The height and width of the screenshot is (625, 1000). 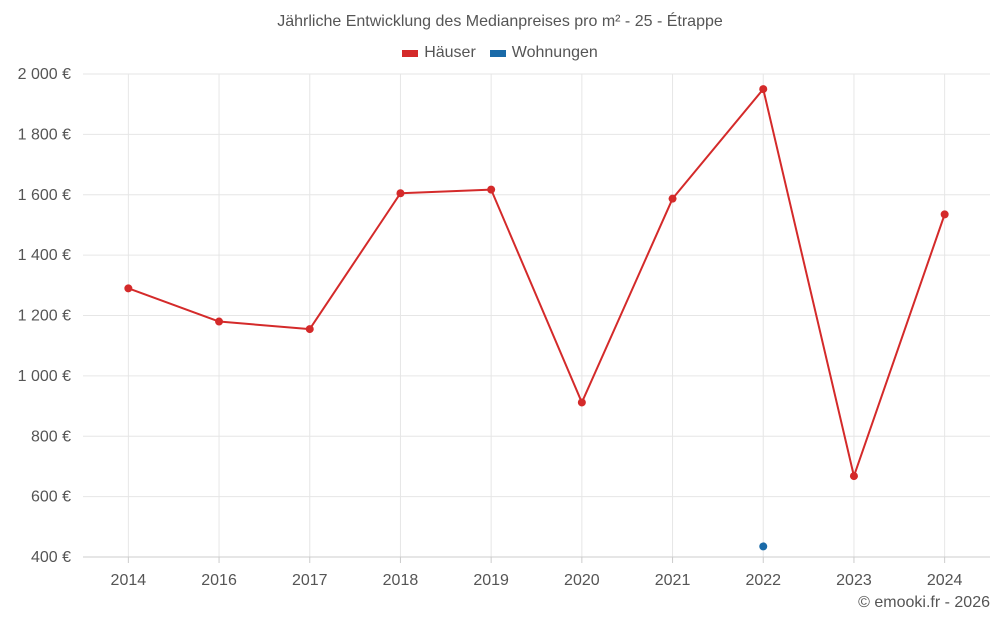 I want to click on y-tick-label: 400 €, so click(x=51, y=557).